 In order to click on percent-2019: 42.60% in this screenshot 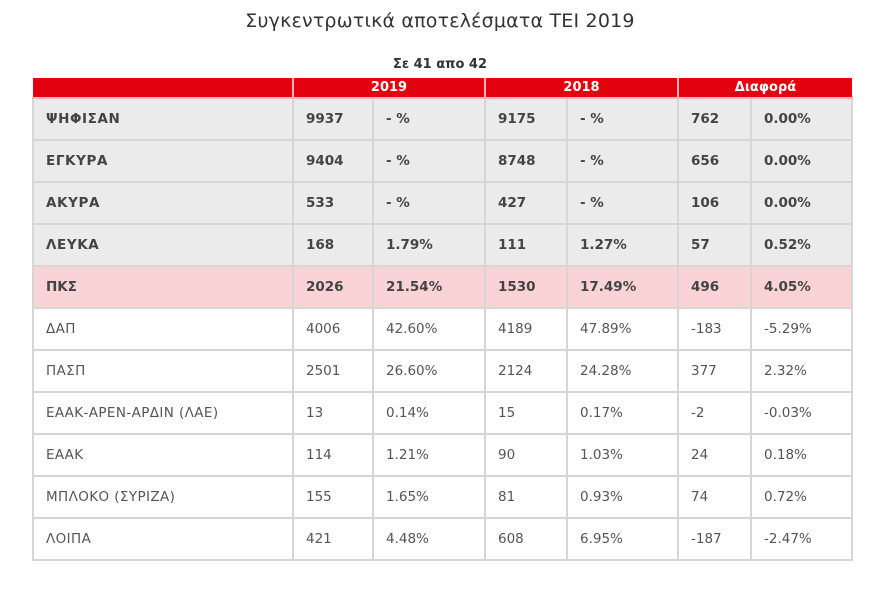, I will do `click(429, 329)`.